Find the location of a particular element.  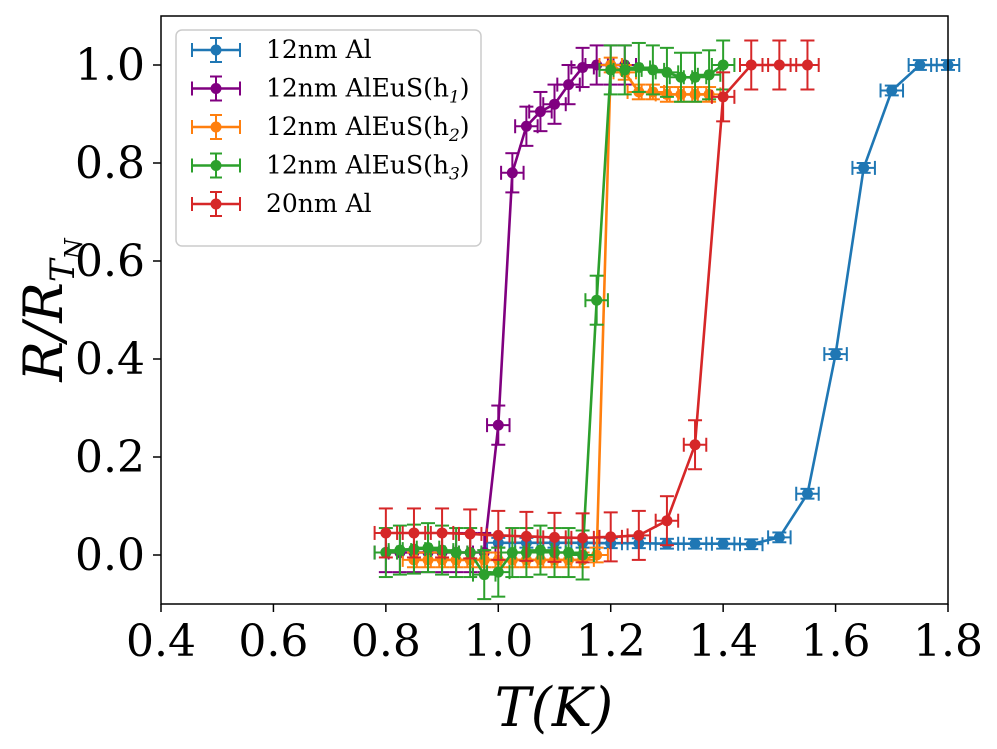

x-tick-label: 1.2 is located at coordinates (611, 641).